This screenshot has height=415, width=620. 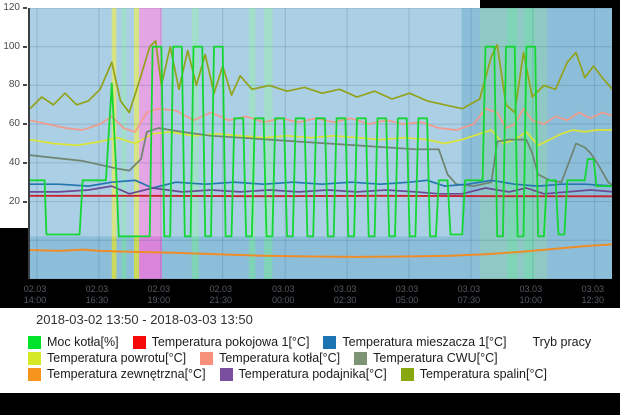 I want to click on date-range-title: 2018-03-02 13:50 - 2018-03-03 13:50, so click(x=144, y=319).